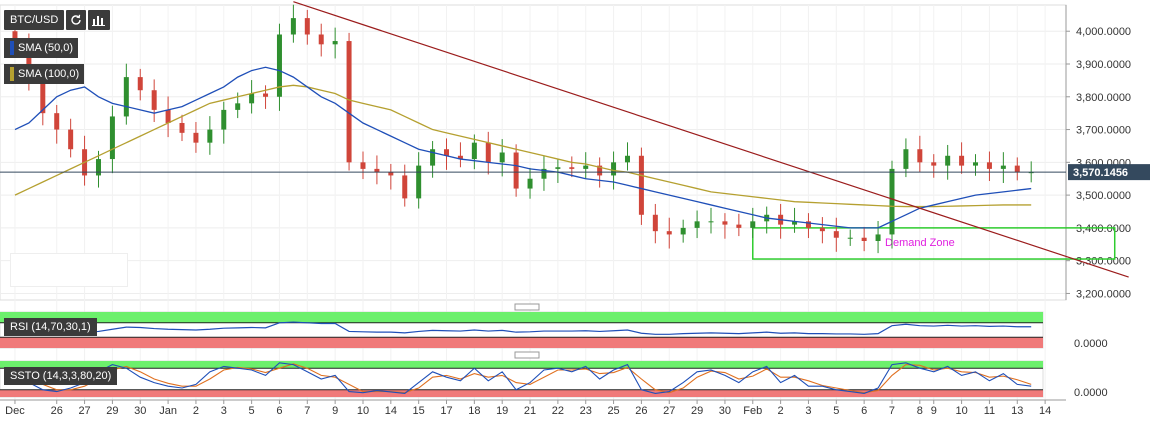 This screenshot has width=1152, height=443. What do you see at coordinates (1103, 229) in the screenshot?
I see `y-tick-label: 3,400.0000` at bounding box center [1103, 229].